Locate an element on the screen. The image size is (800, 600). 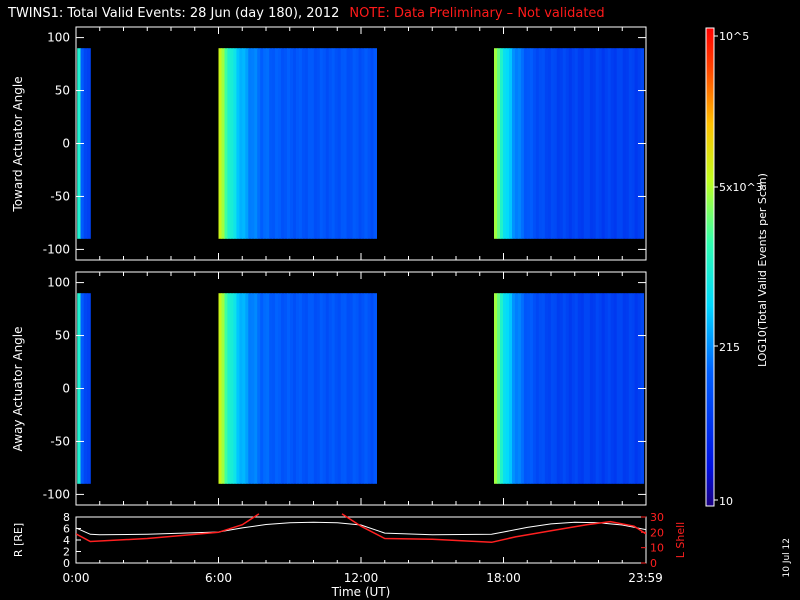
r-series-line is located at coordinates (361, 528).